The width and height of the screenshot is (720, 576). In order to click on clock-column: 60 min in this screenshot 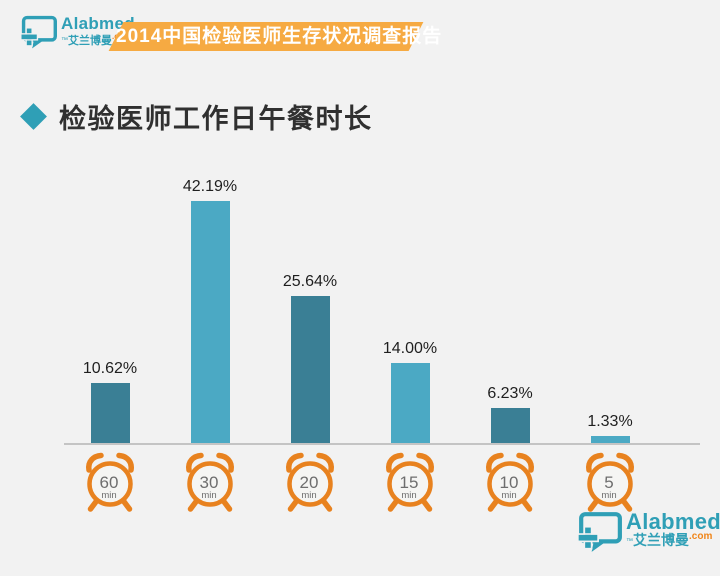, I will do `click(110, 481)`.